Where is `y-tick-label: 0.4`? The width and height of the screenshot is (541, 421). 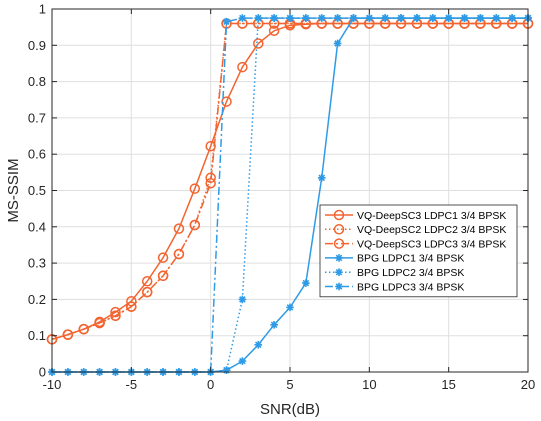 y-tick-label: 0.4 is located at coordinates (37, 226).